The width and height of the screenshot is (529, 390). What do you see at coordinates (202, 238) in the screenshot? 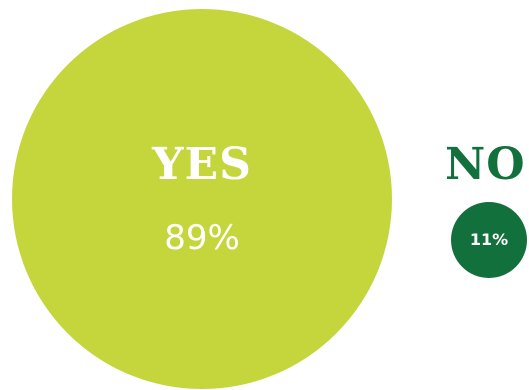
I see `yes-value-label: 89%` at bounding box center [202, 238].